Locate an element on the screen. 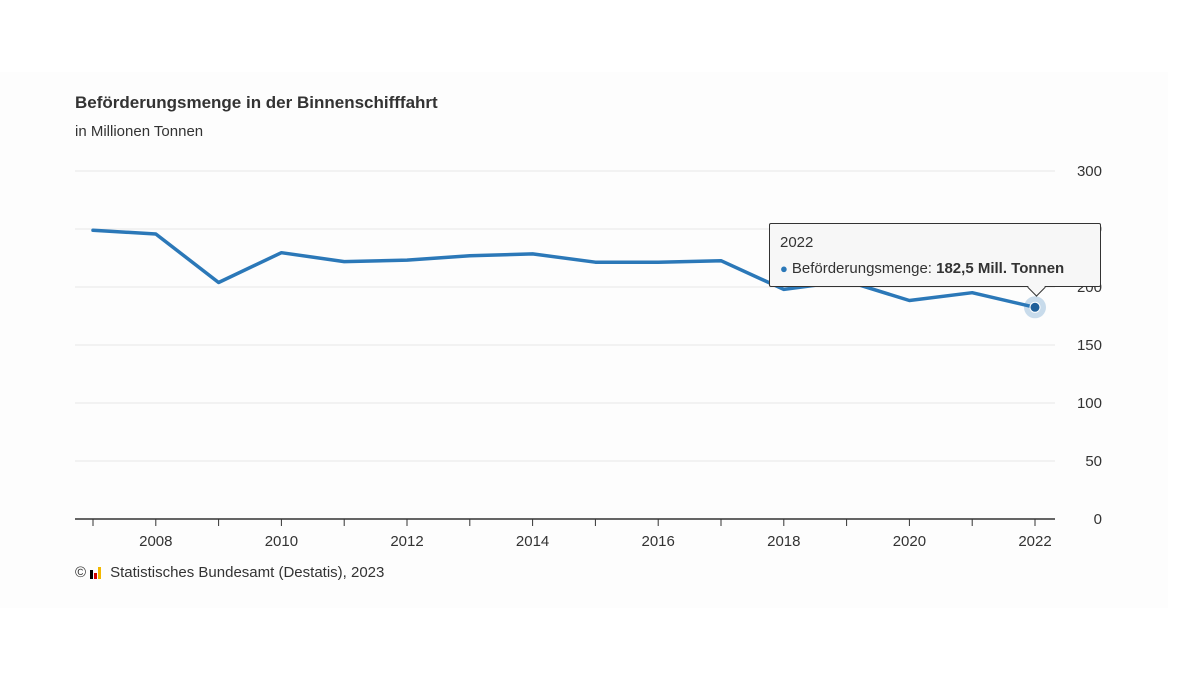 The width and height of the screenshot is (1200, 675). tooltip-row: ● Beförderungsmenge: 182,5 Mill. Tonnen is located at coordinates (922, 268).